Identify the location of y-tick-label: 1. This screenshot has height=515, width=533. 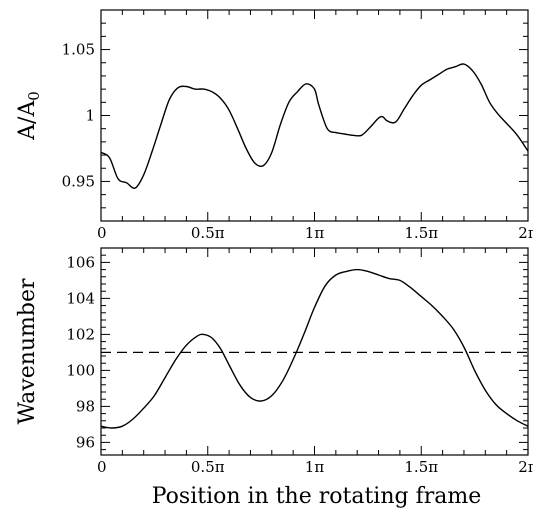
(90, 116).